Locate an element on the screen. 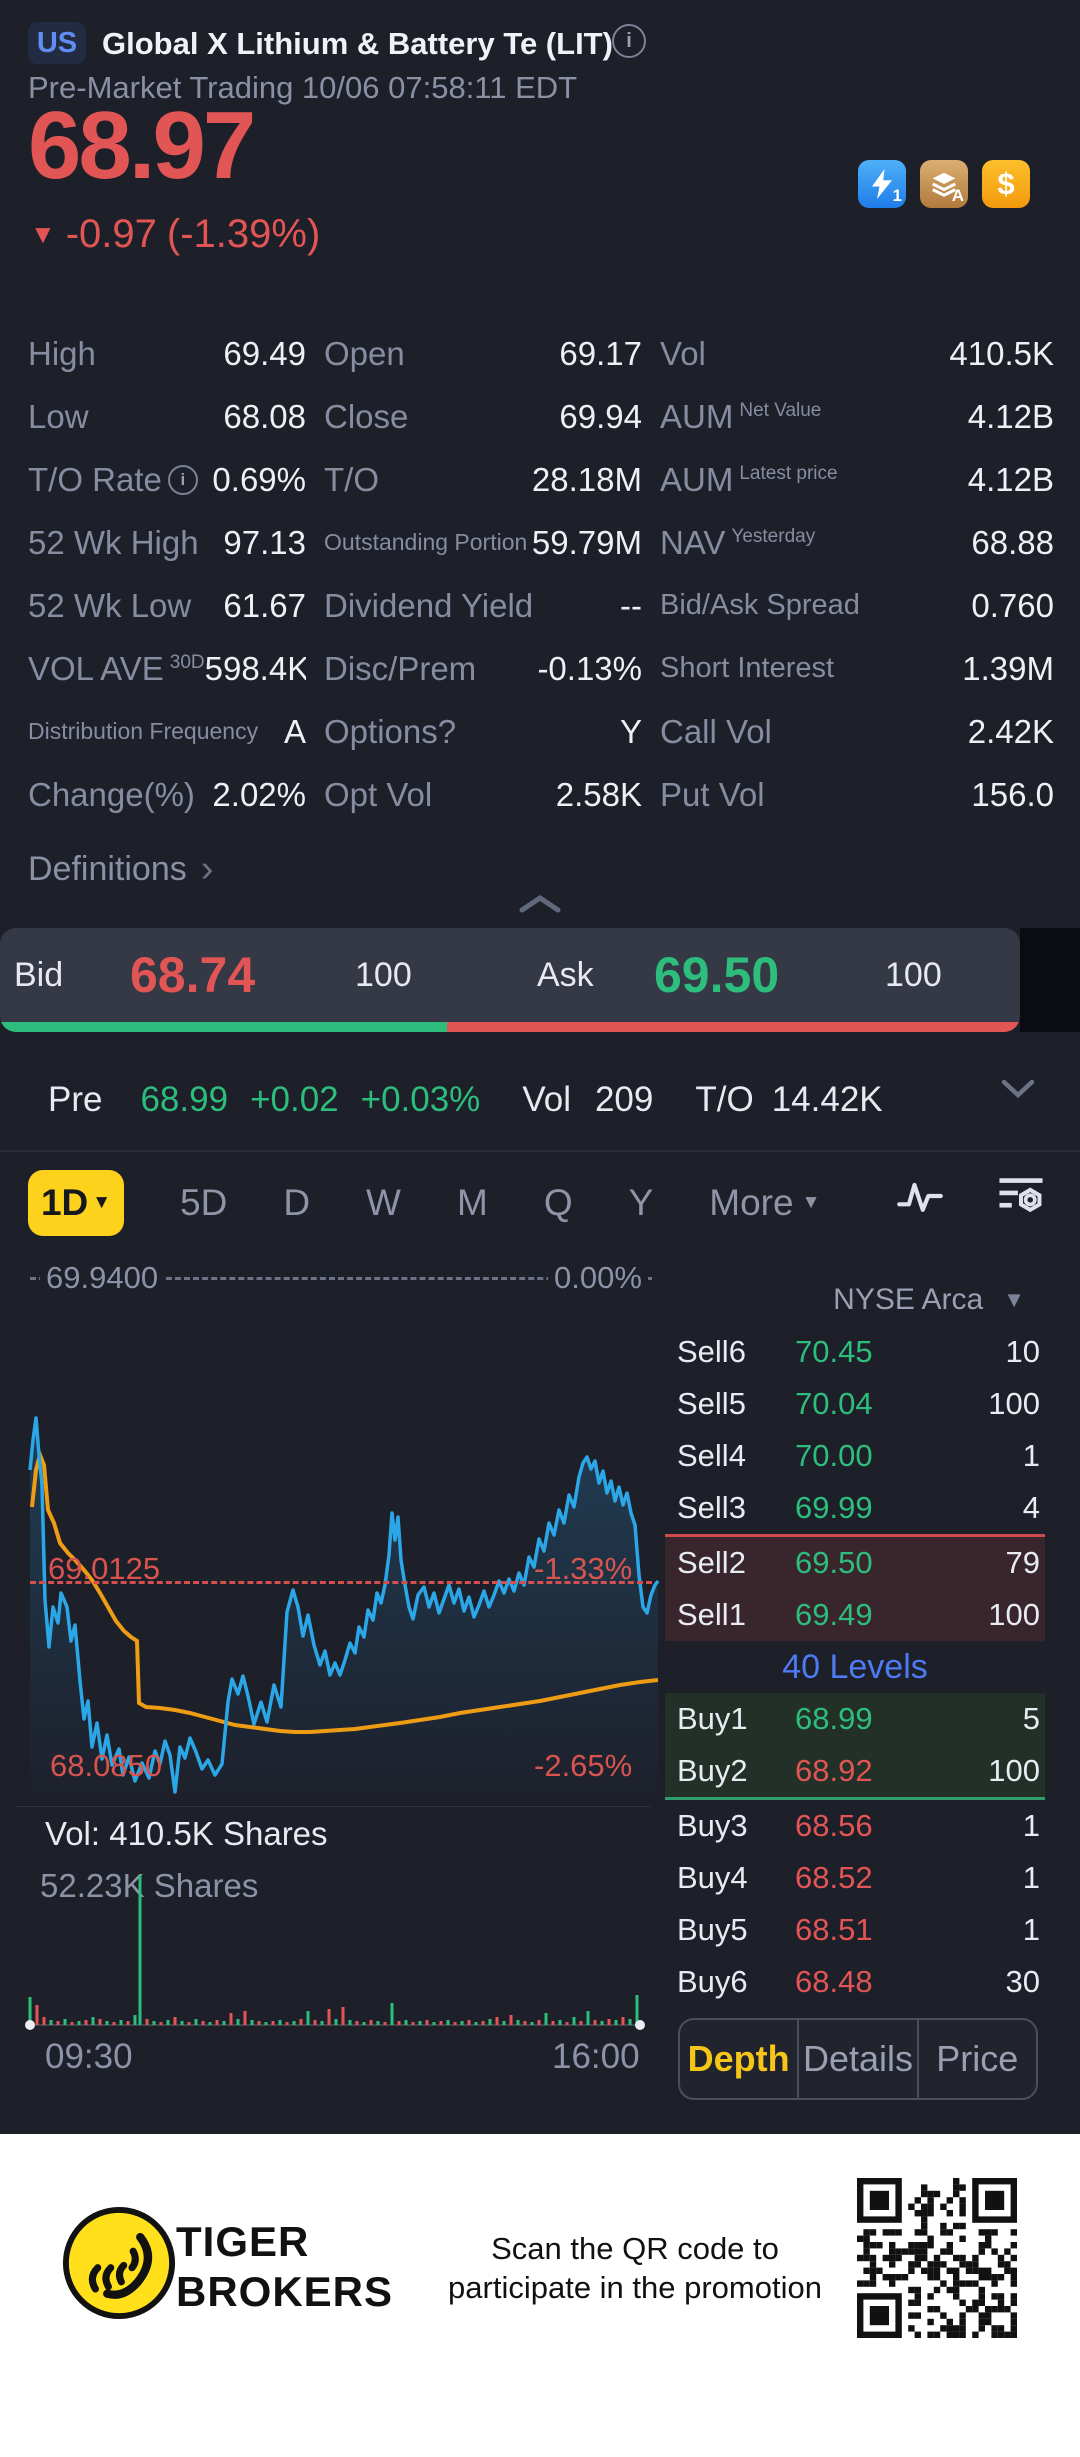 The image size is (1080, 2457). book-level-label: Sell4 is located at coordinates (711, 1455).